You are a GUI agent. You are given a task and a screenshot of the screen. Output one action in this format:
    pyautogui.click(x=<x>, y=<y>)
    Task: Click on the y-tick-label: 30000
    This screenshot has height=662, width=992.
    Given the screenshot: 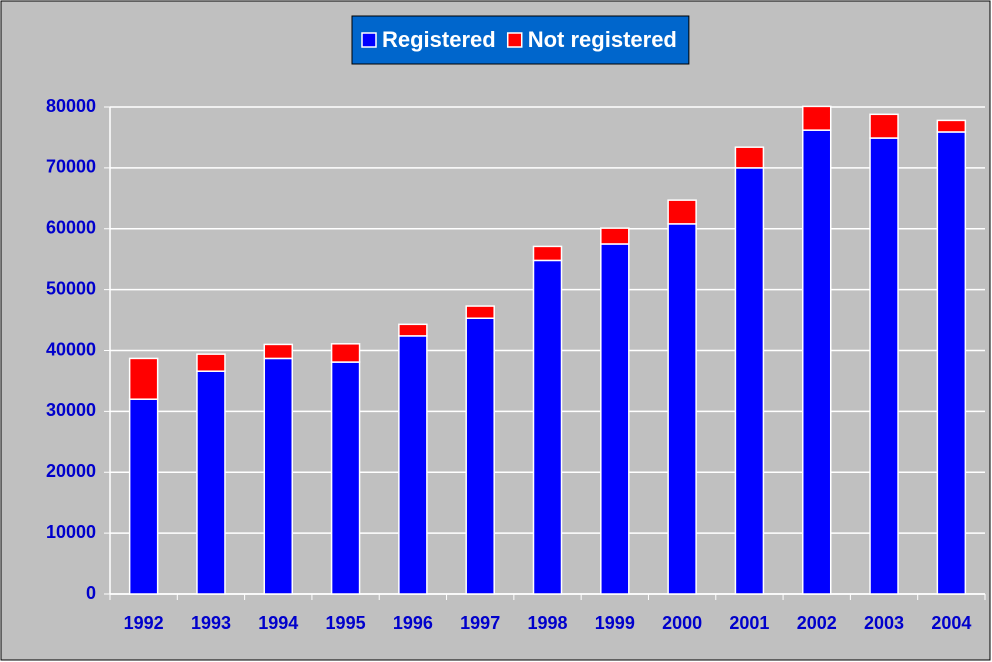 What is the action you would take?
    pyautogui.click(x=71, y=410)
    